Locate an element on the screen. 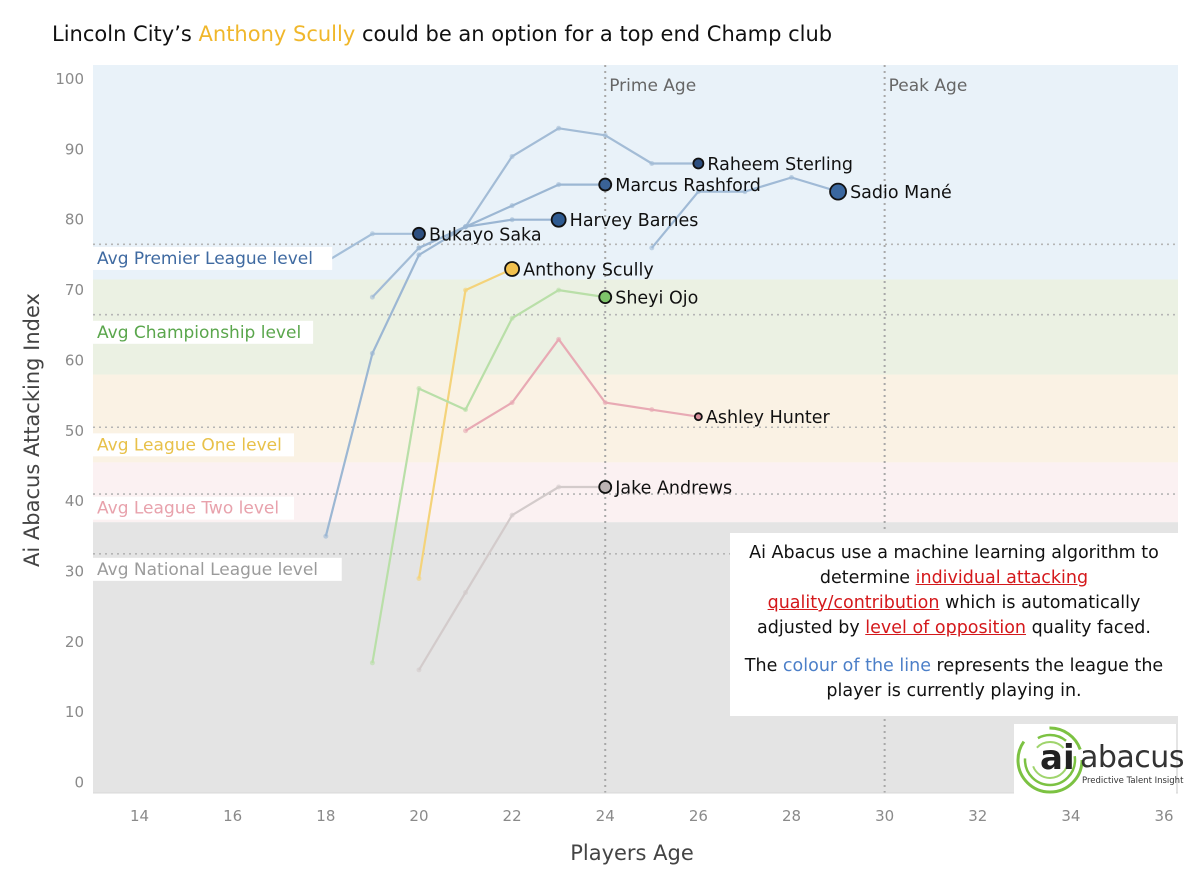  player-label-5: Anthony Scully is located at coordinates (588, 270).